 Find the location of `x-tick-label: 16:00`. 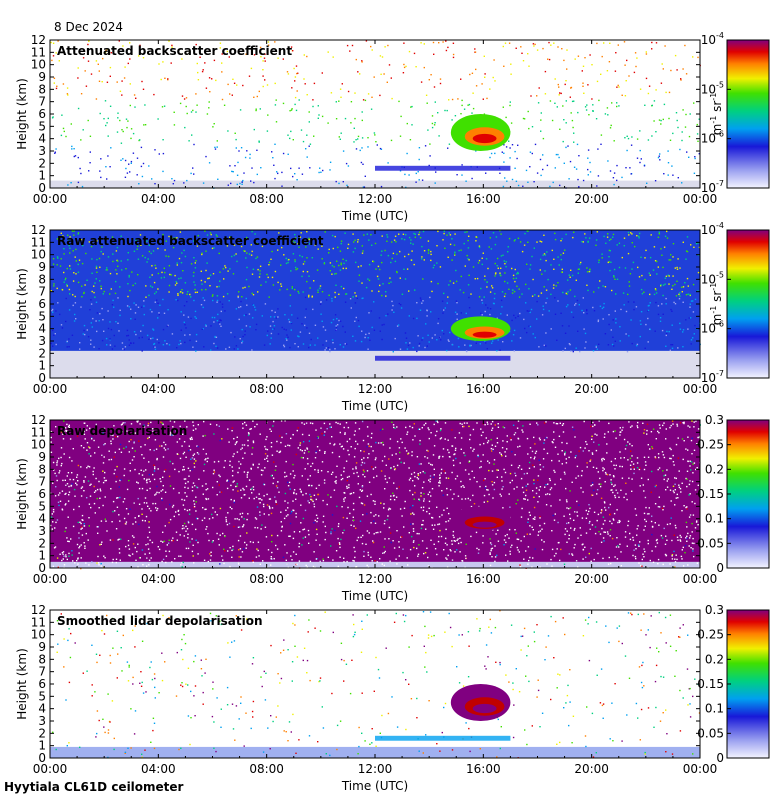

x-tick-label: 16:00 is located at coordinates (483, 199).